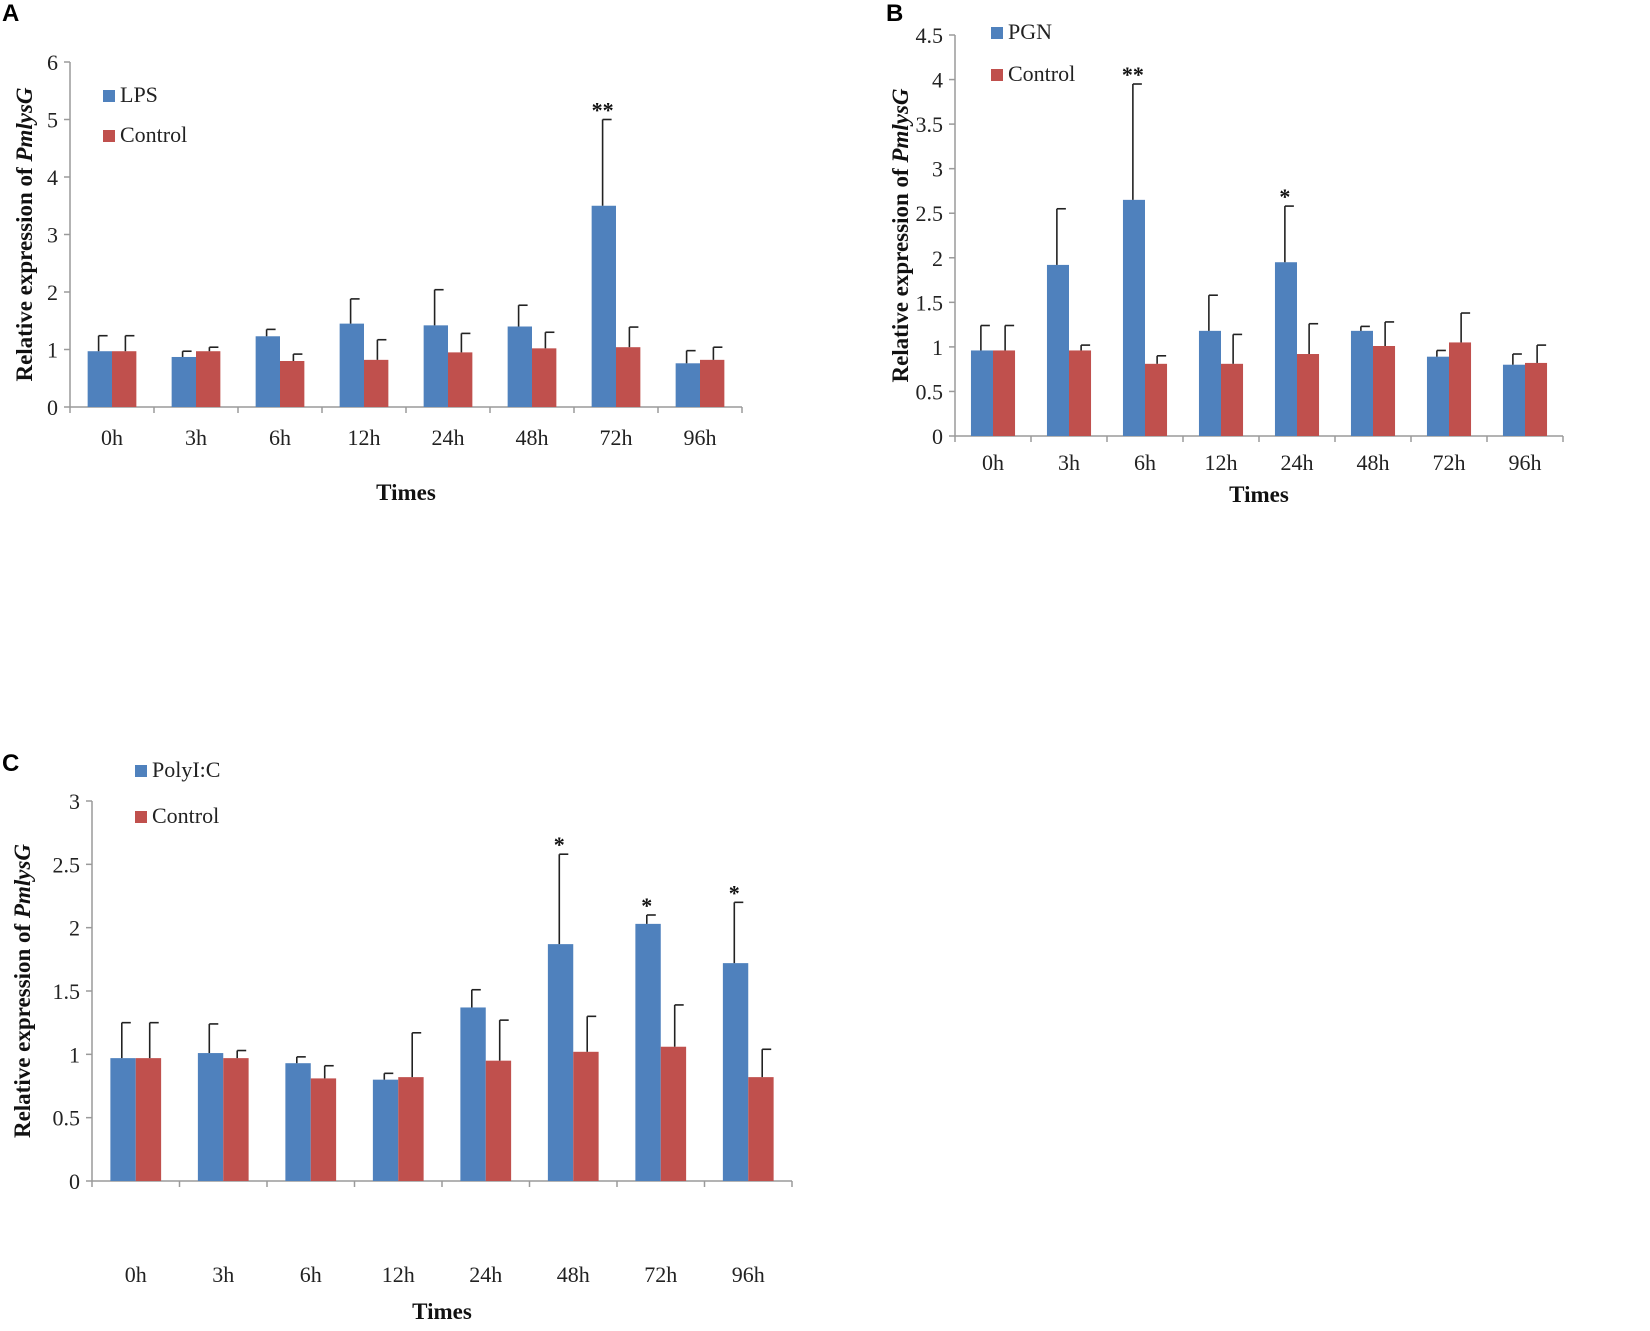  Describe the element at coordinates (183, 381) in the screenshot. I see `bar-lps-3h` at that location.